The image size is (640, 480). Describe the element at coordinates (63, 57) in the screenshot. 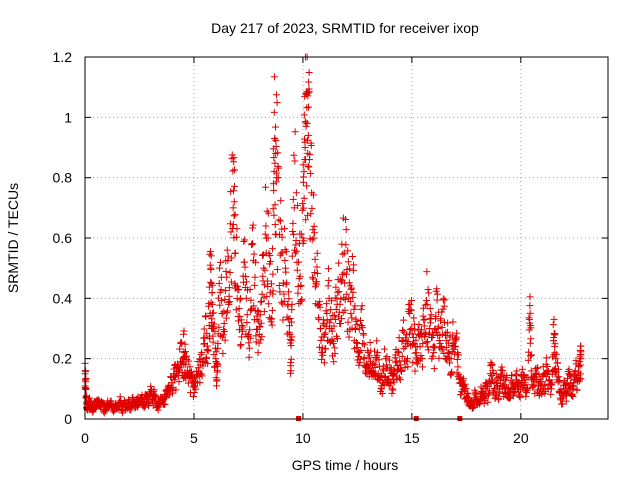

I see `y-tick-label: 1.2` at that location.